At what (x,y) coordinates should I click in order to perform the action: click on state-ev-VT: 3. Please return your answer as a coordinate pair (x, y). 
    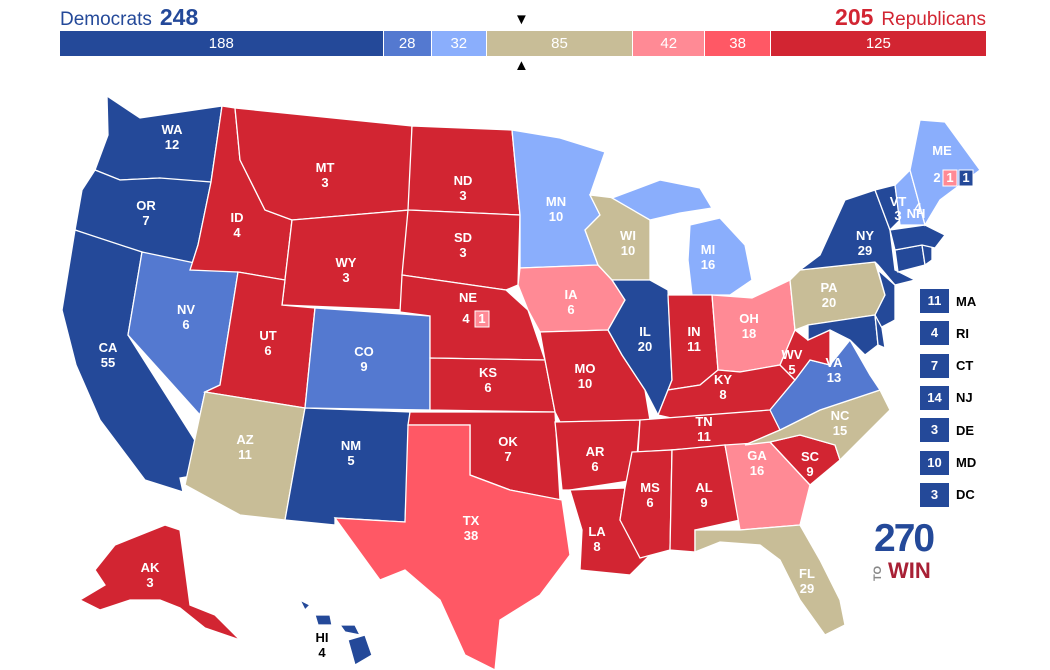
    Looking at the image, I should click on (897, 215).